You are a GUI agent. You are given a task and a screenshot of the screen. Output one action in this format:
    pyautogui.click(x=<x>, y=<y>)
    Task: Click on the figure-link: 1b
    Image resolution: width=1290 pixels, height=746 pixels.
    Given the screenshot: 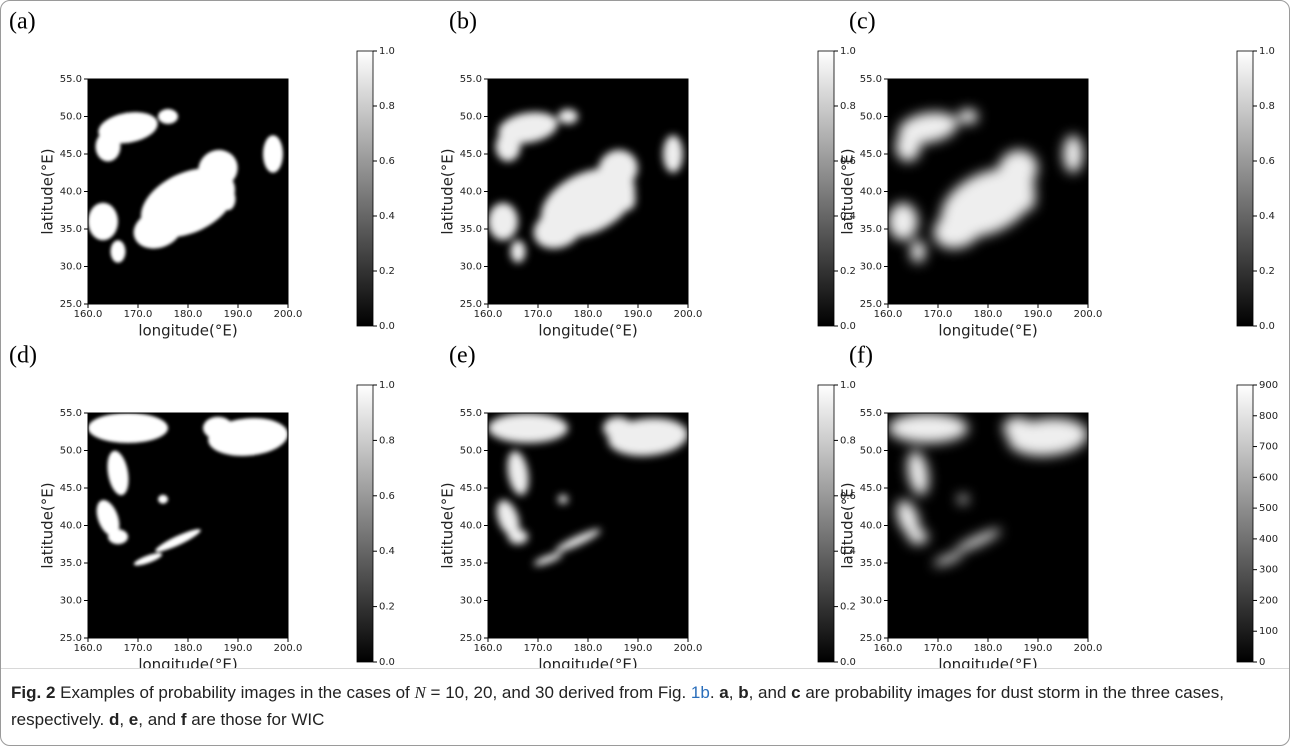 What is the action you would take?
    pyautogui.click(x=700, y=692)
    